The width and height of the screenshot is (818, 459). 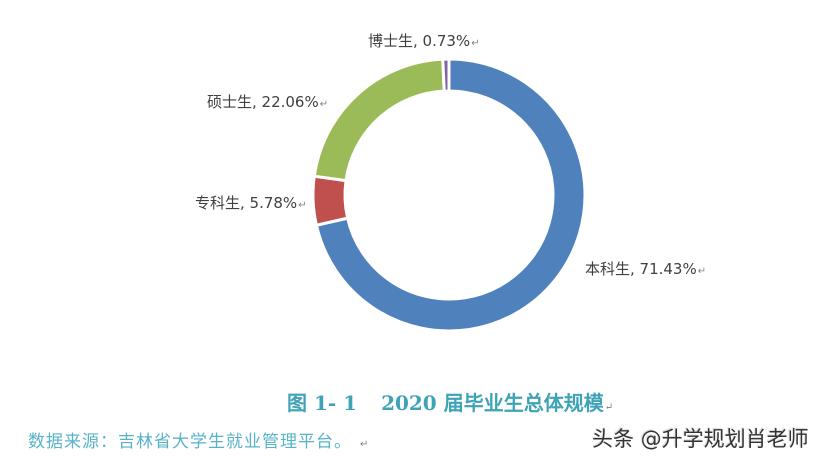 I want to click on label-doctor: 博士生, 0.73%↵, so click(x=424, y=40).